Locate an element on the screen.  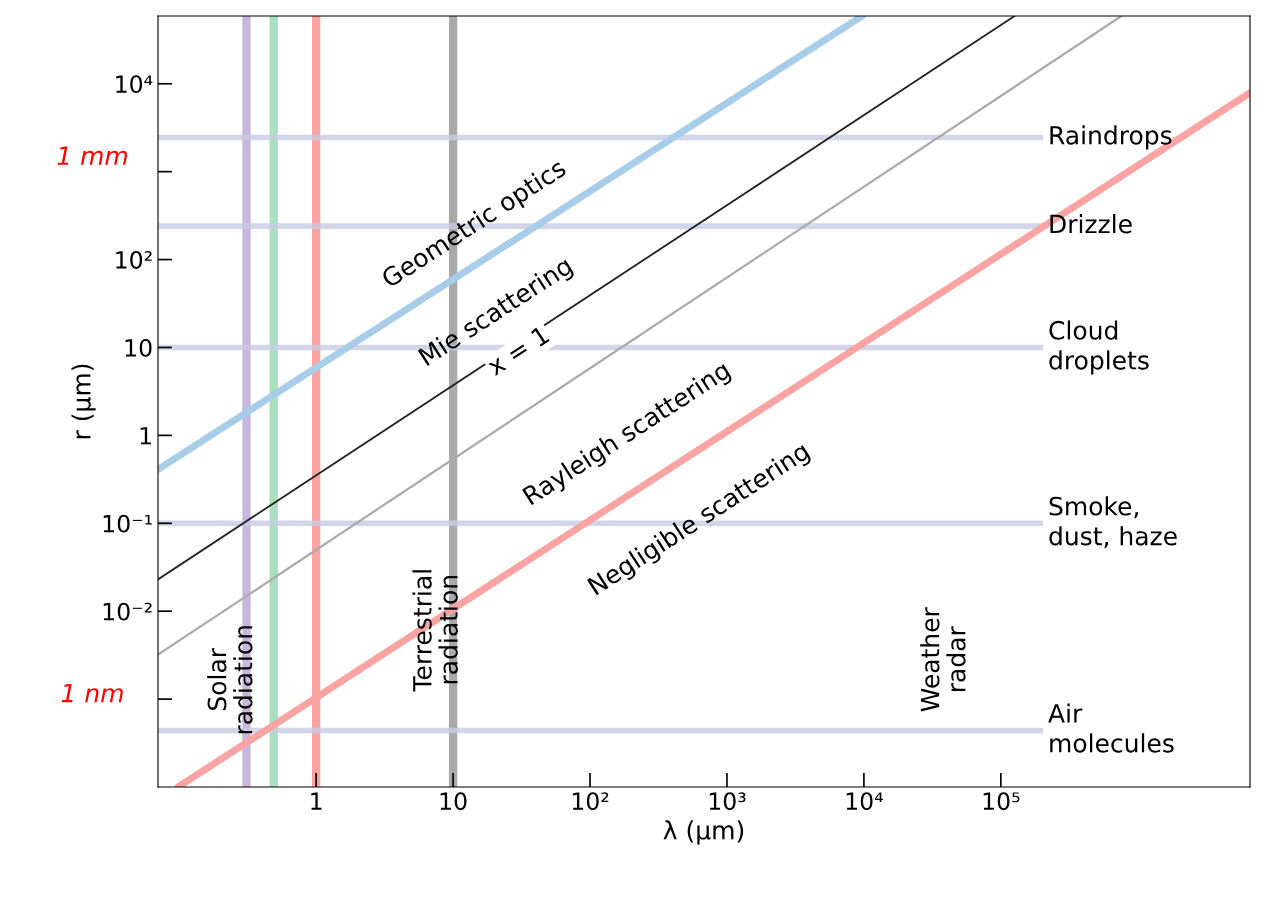
text: 1 nm is located at coordinates (92, 693).